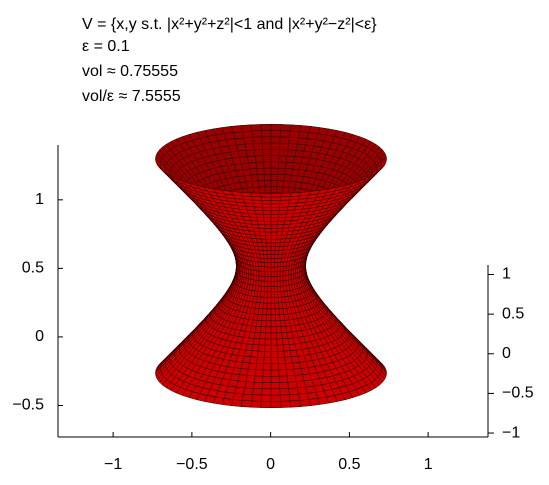 The height and width of the screenshot is (485, 549). I want to click on y2-tick-label: 0.5, so click(513, 313).